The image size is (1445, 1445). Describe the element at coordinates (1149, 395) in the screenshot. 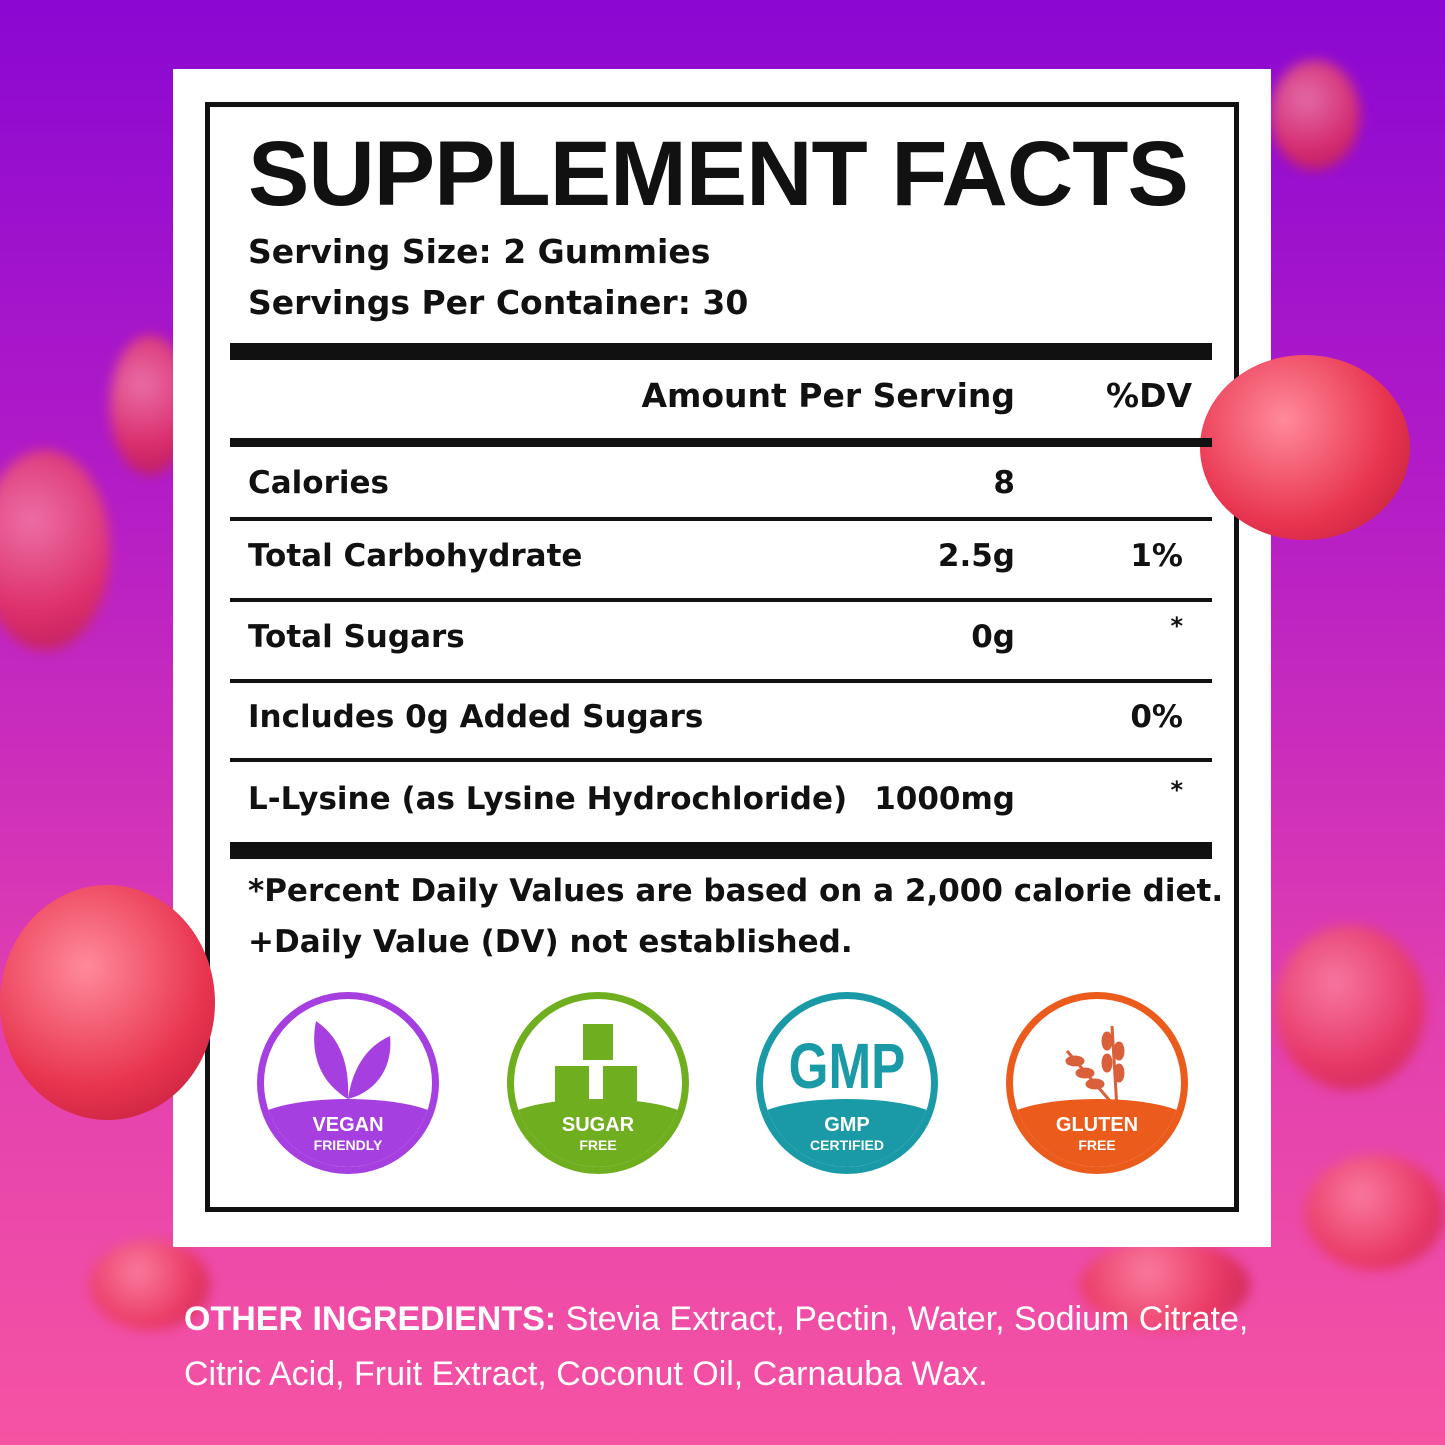

I see `header-dv: %DV` at that location.